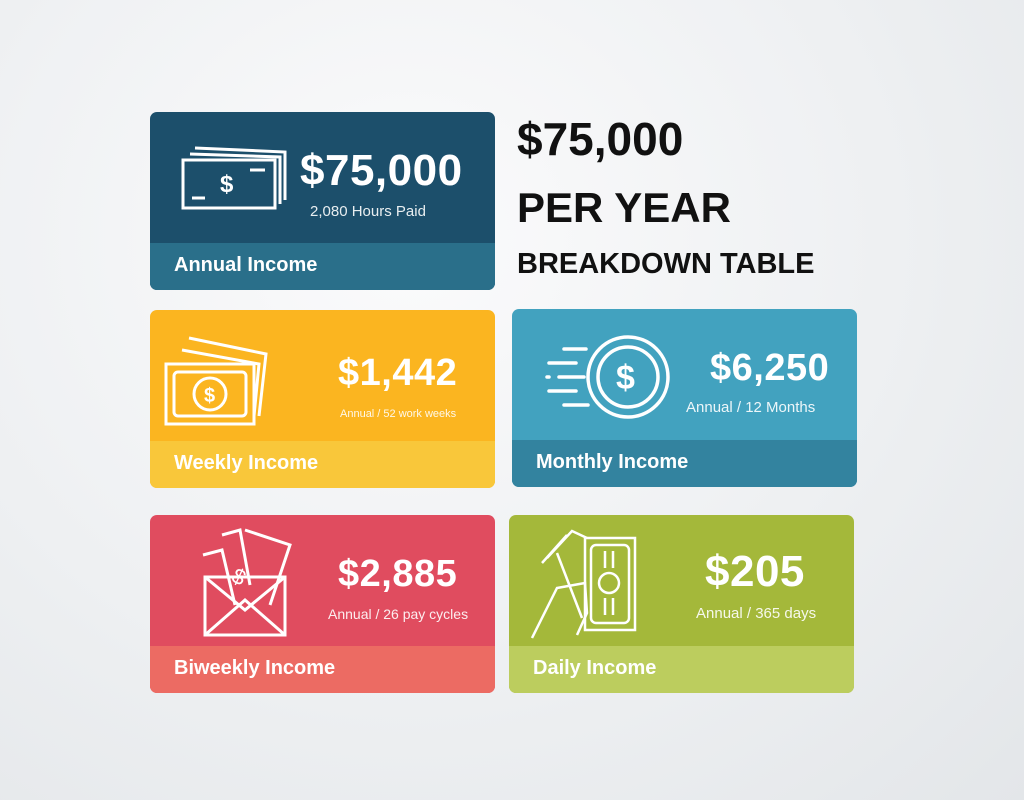 The width and height of the screenshot is (1024, 800). Describe the element at coordinates (246, 265) in the screenshot. I see `annual-label: Annual Income` at that location.